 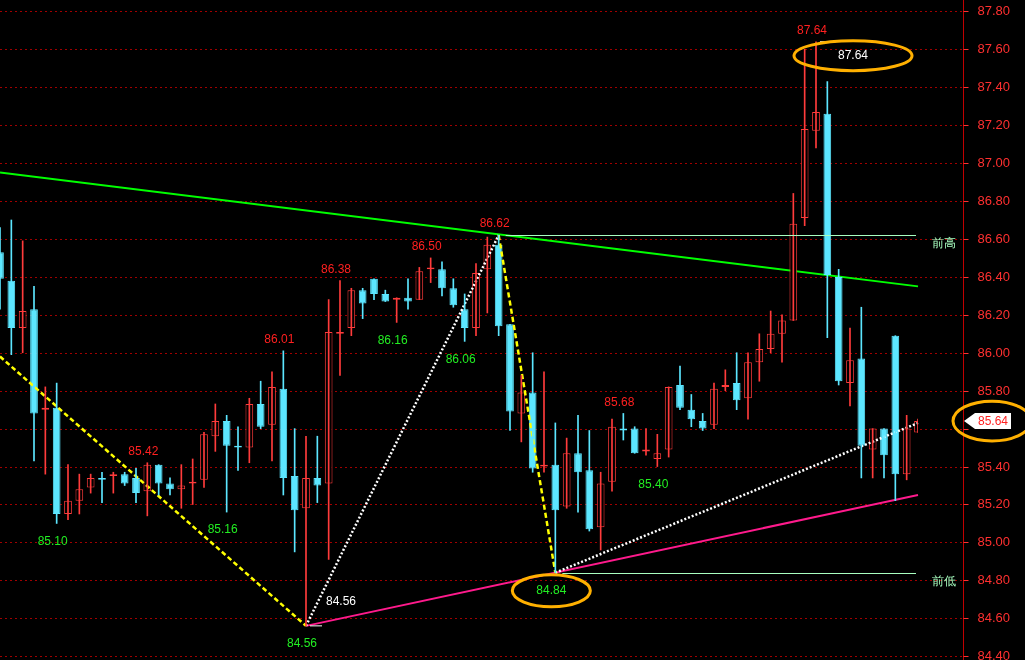 What do you see at coordinates (994, 163) in the screenshot?
I see `y-tick-label: 87.00` at bounding box center [994, 163].